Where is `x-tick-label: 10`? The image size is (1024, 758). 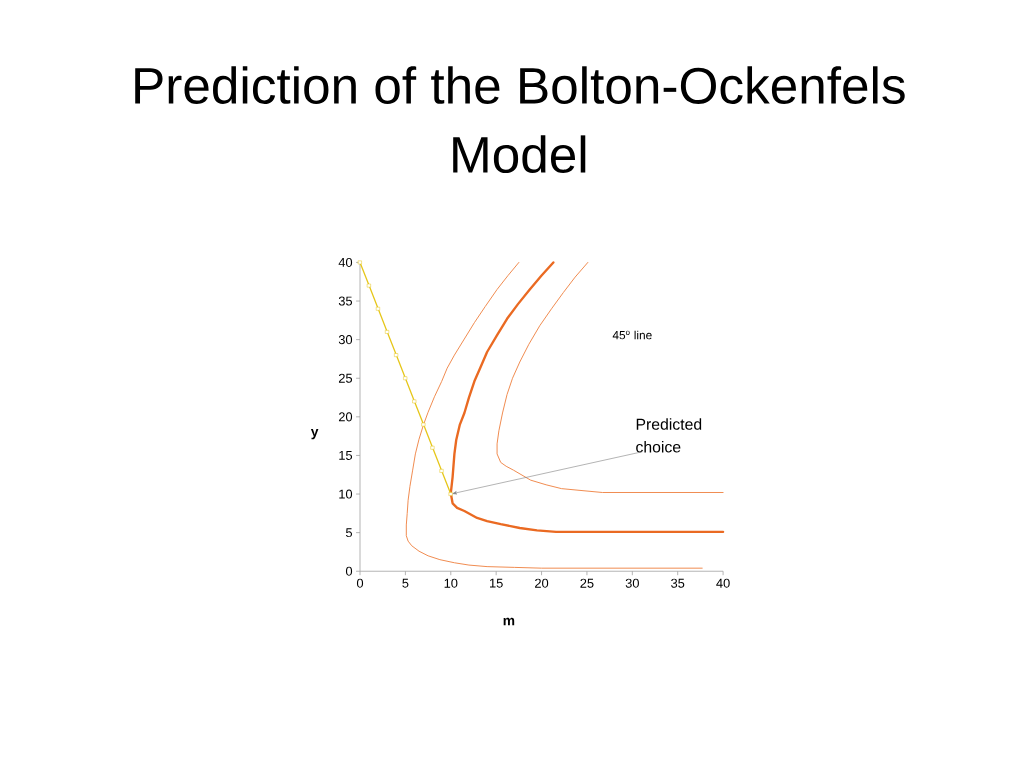 x-tick-label: 10 is located at coordinates (451, 583).